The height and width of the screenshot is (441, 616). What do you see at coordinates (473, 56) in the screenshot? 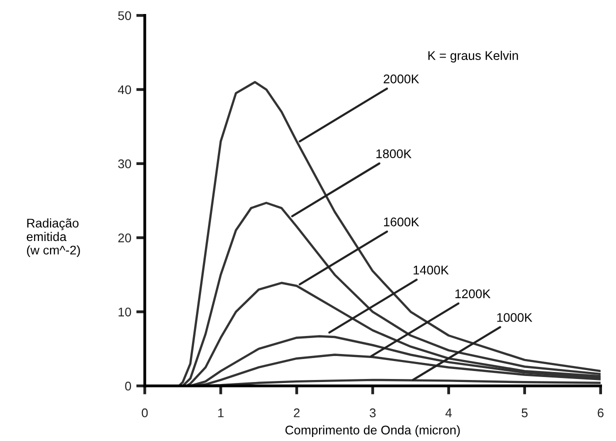
I see `annotation: K = graus Kelvin` at bounding box center [473, 56].